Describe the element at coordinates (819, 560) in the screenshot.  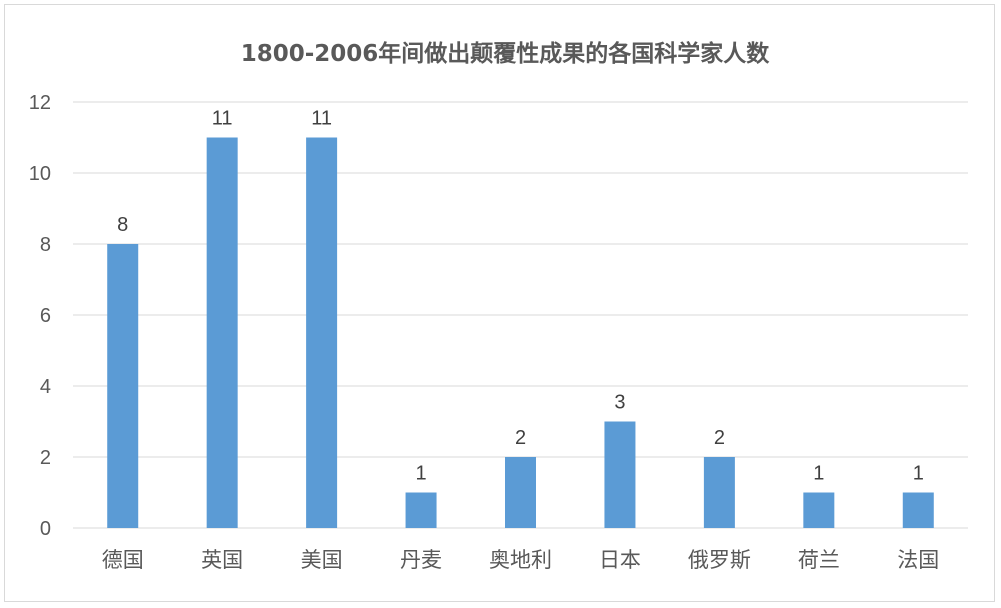
I see `x-category-label: 荷兰` at that location.